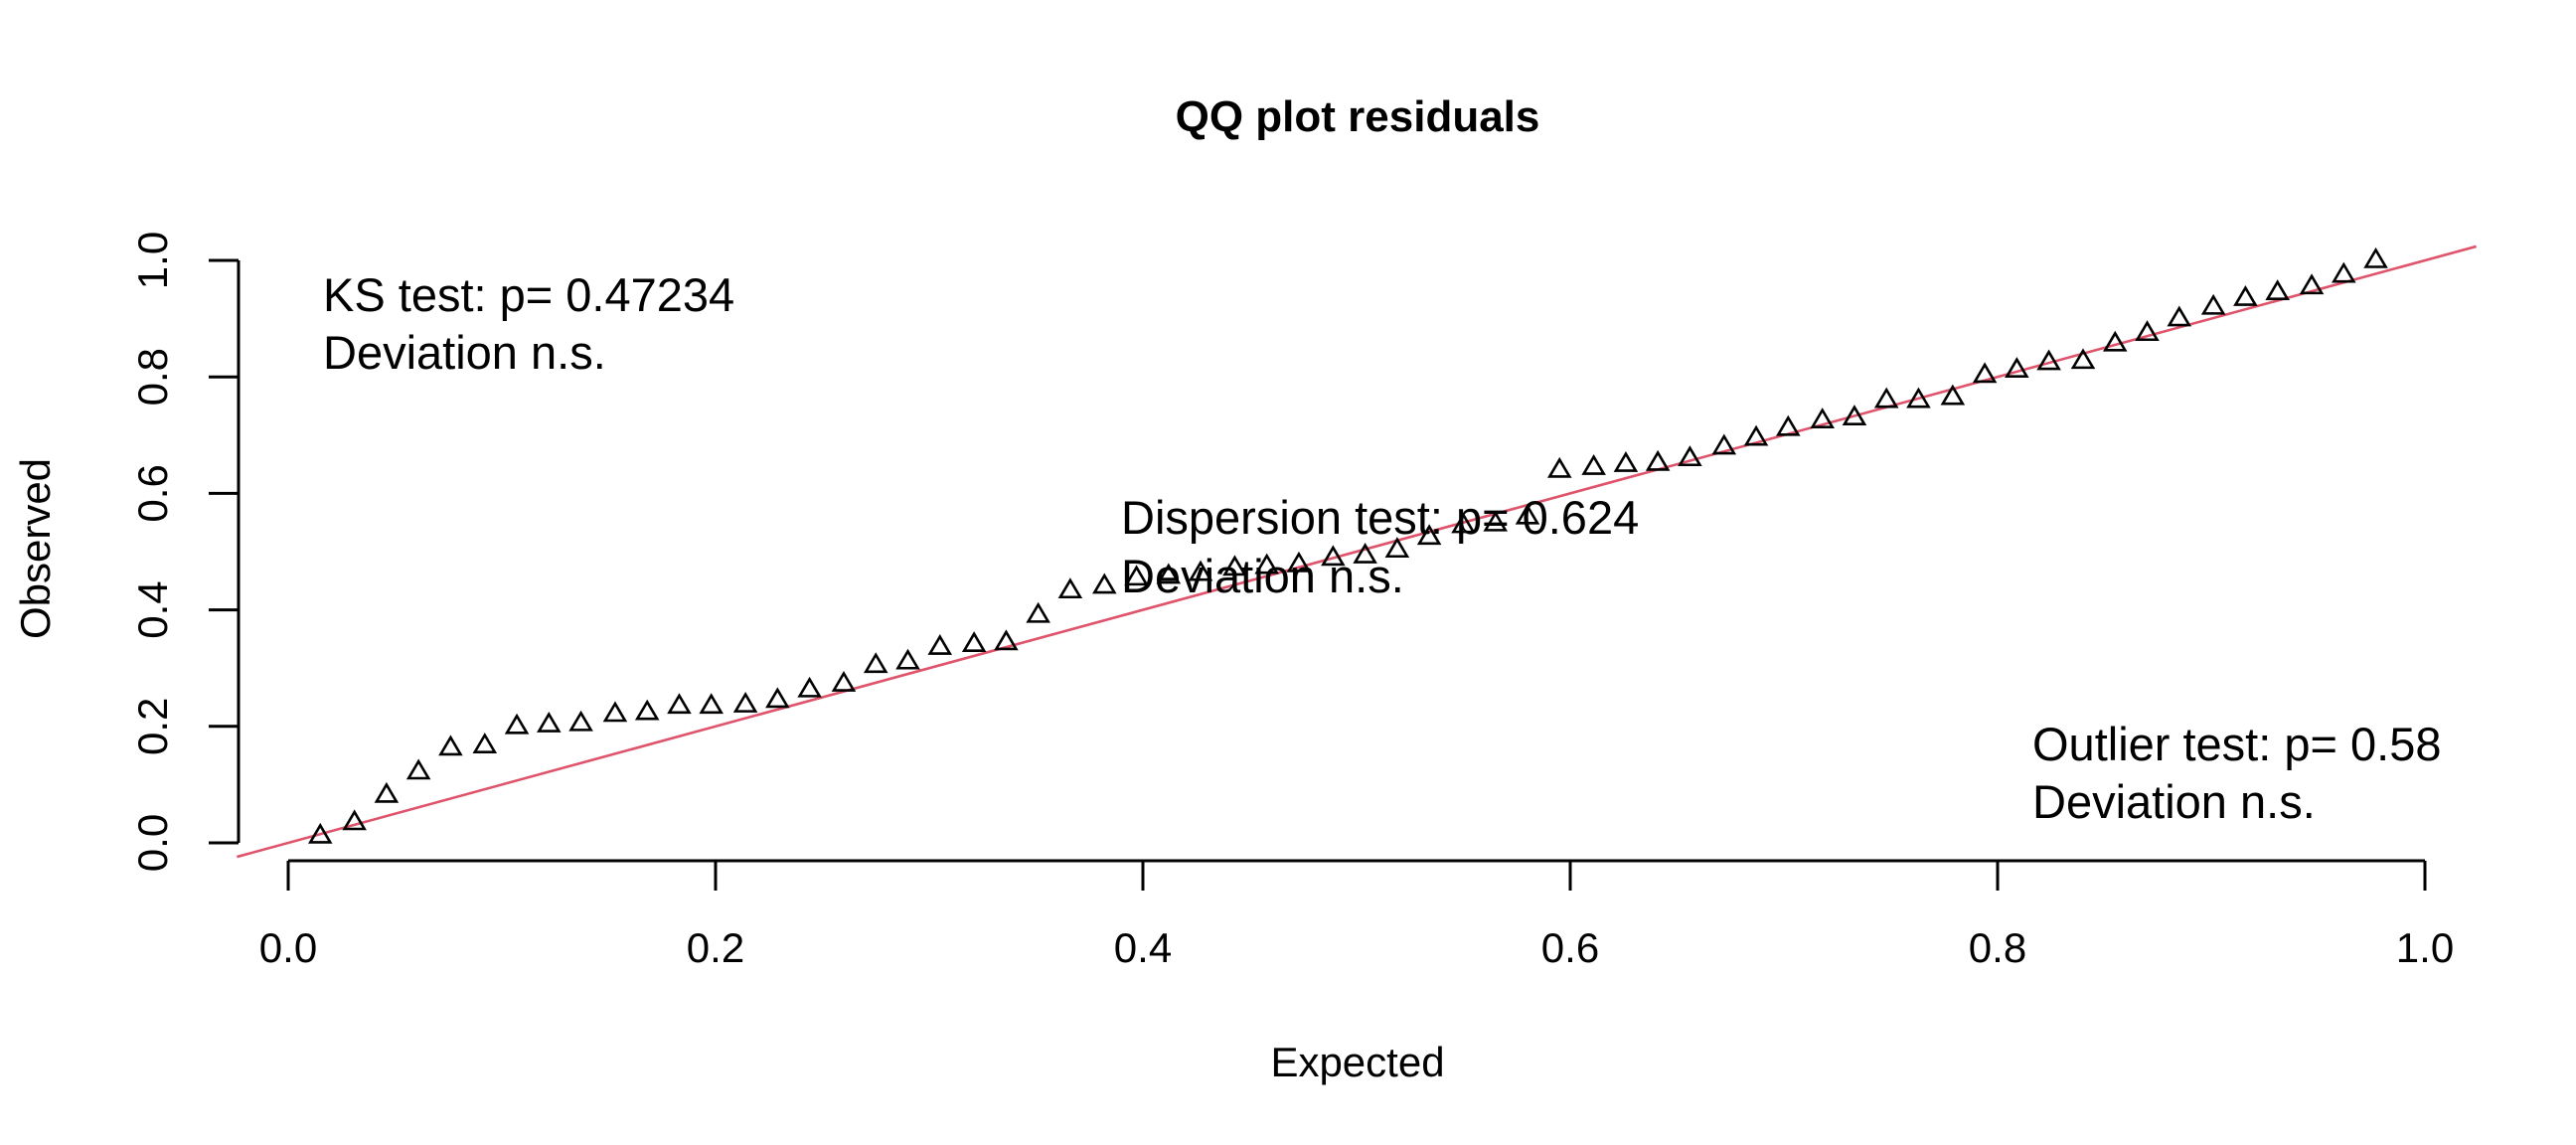  What do you see at coordinates (528, 294) in the screenshot?
I see `ks-test-line-1: KS test: p= 0.47234` at bounding box center [528, 294].